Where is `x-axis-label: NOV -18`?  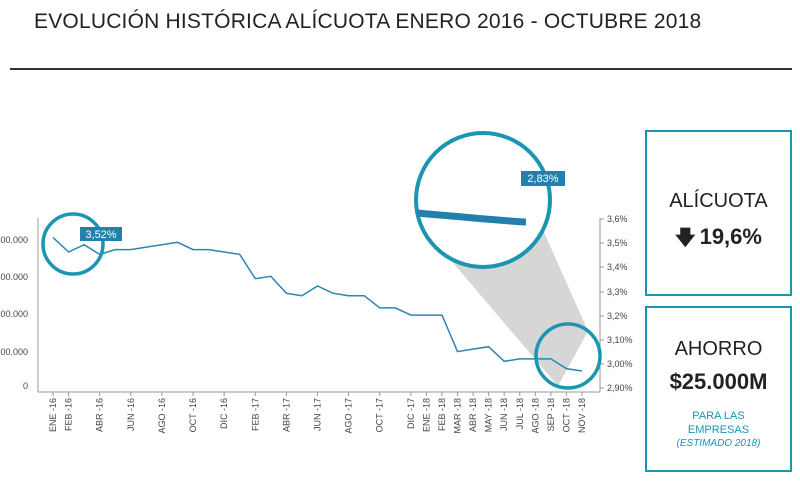 x-axis-label: NOV -18 is located at coordinates (582, 415).